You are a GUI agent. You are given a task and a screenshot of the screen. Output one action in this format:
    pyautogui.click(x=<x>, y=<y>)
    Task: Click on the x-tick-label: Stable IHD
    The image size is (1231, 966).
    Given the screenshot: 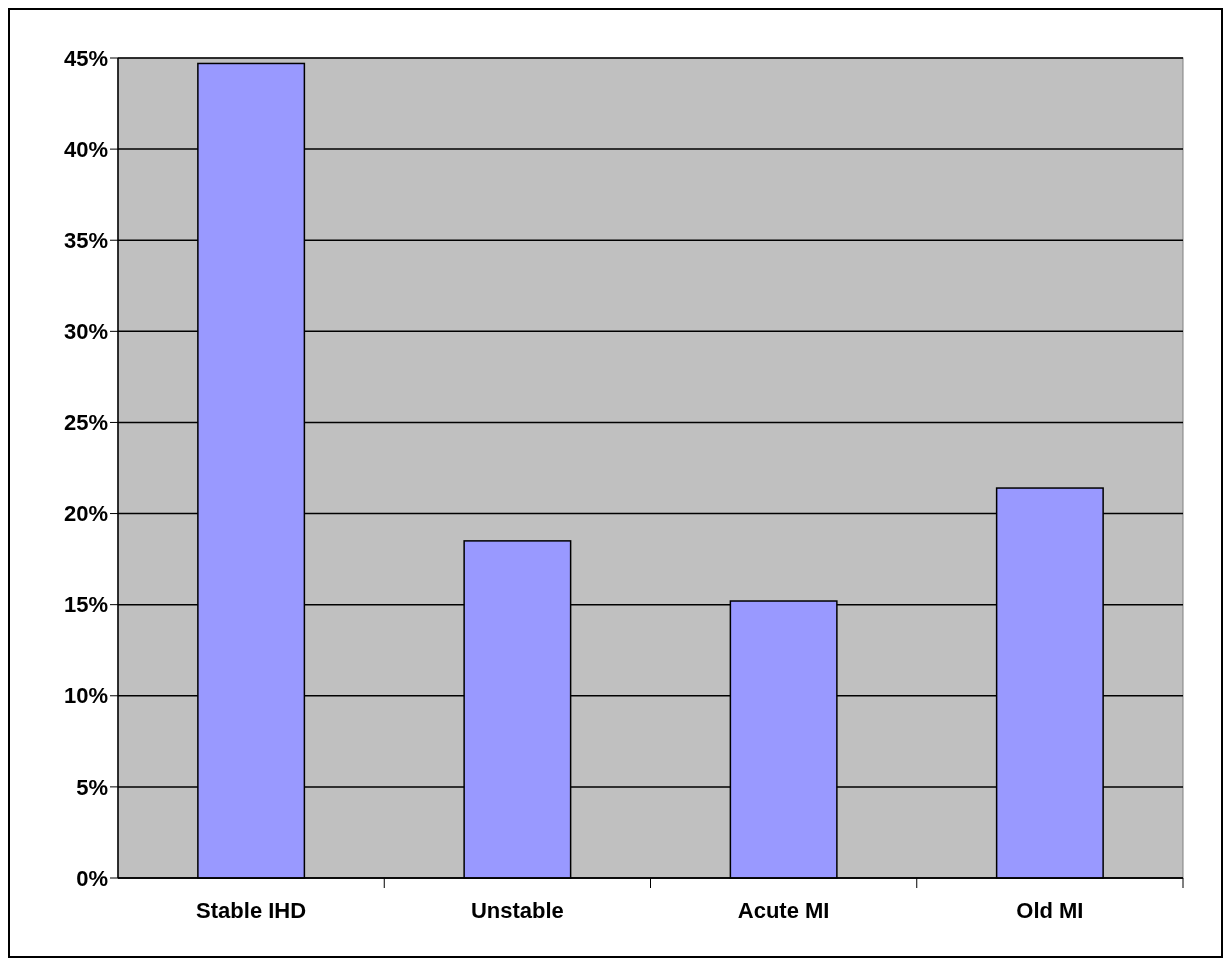 What is the action you would take?
    pyautogui.click(x=251, y=910)
    